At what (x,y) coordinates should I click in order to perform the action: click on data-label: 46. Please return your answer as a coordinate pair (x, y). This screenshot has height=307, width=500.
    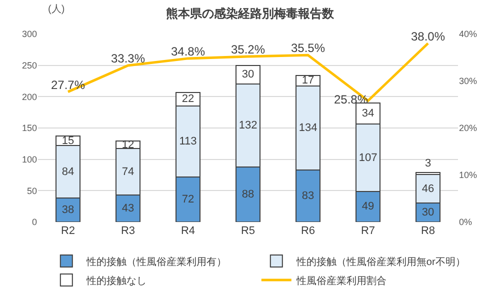
    Looking at the image, I should click on (428, 188).